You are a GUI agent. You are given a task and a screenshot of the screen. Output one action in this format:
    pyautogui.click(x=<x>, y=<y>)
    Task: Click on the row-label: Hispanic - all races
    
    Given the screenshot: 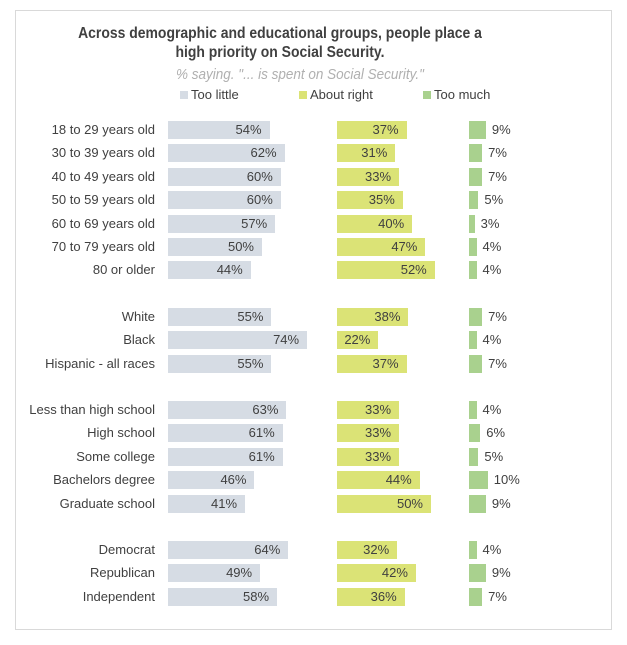 What is the action you would take?
    pyautogui.click(x=100, y=363)
    